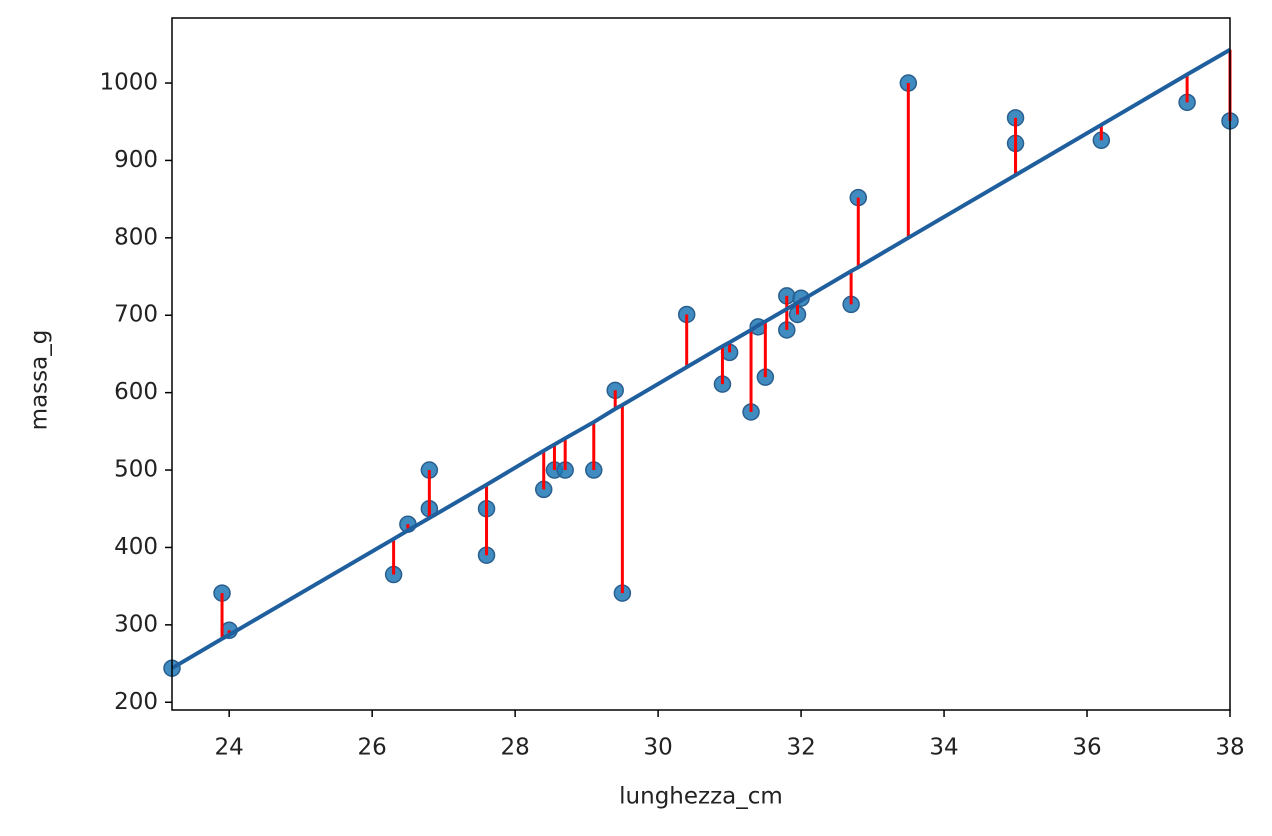 This screenshot has width=1272, height=836. What do you see at coordinates (136, 702) in the screenshot?
I see `y-tick-label: 200` at bounding box center [136, 702].